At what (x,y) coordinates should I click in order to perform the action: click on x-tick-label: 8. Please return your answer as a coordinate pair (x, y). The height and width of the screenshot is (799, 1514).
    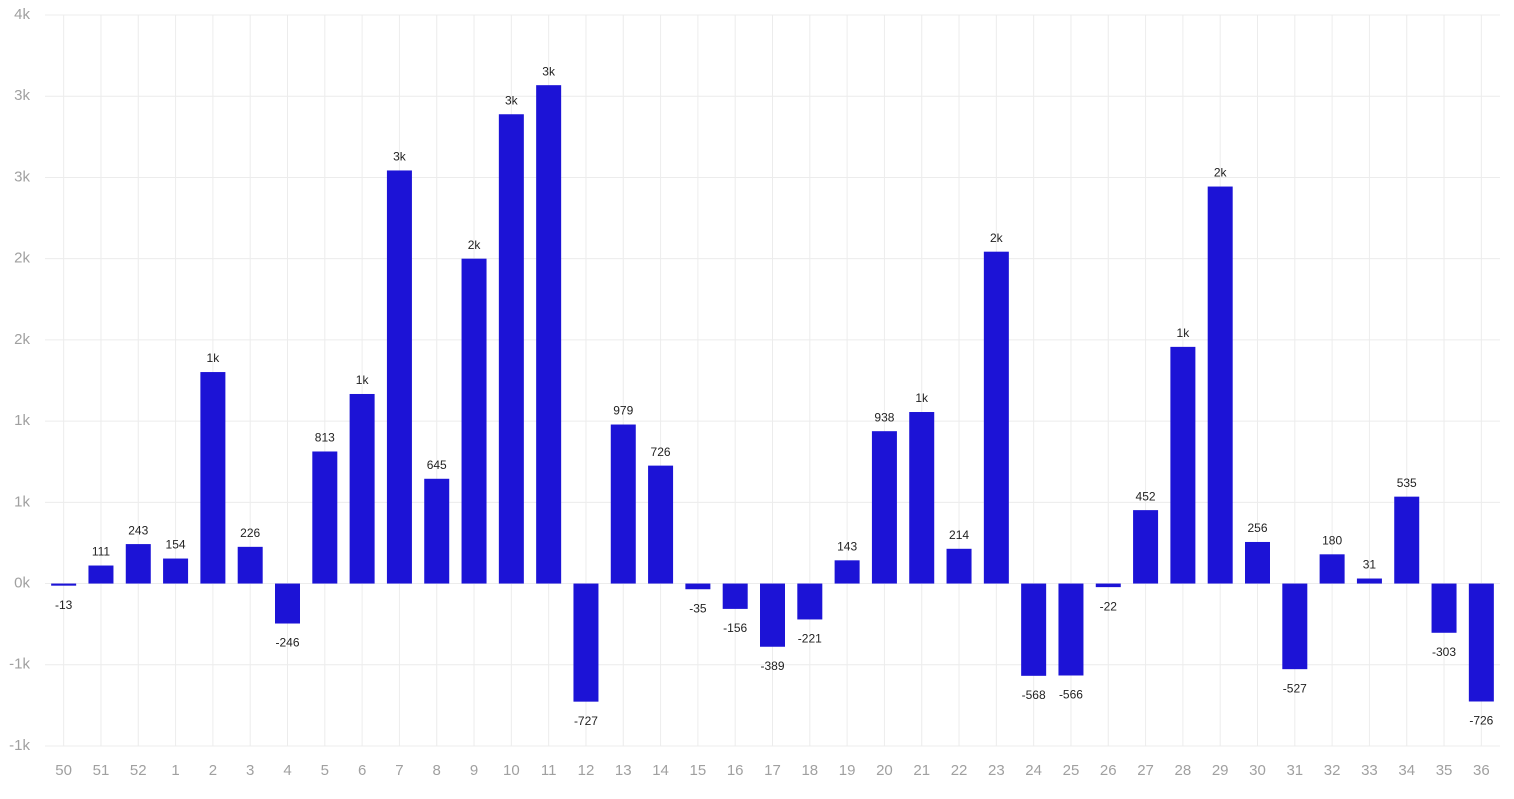
    Looking at the image, I should click on (437, 770).